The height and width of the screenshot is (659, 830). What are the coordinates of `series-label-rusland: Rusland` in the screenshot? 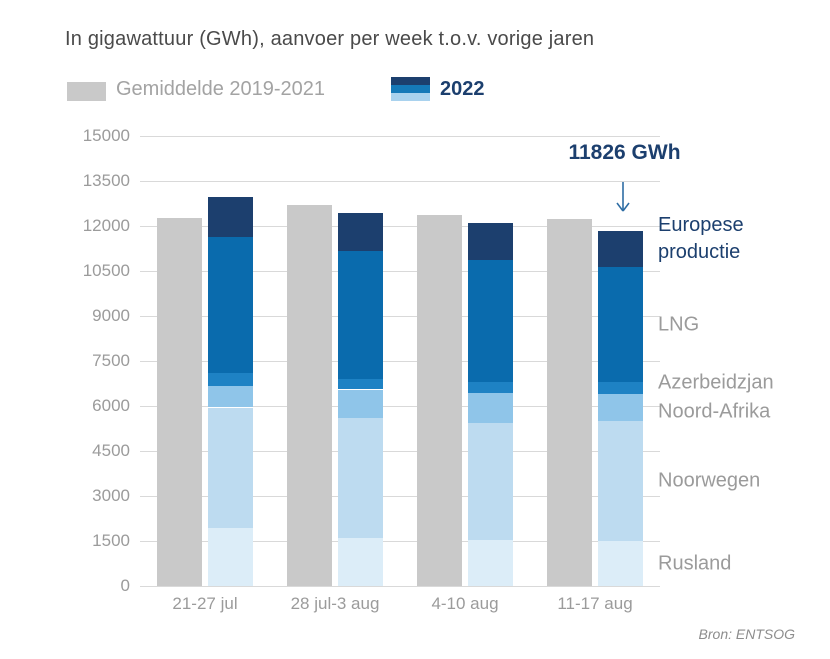 It's located at (695, 563).